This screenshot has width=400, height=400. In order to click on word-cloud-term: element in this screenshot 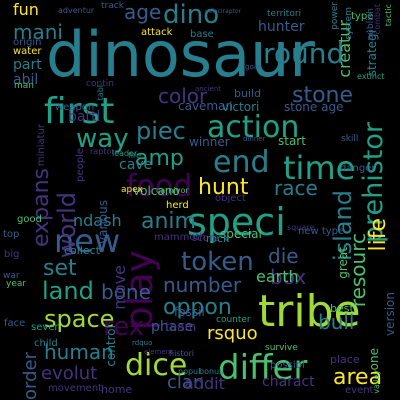, I will do `click(158, 352)`.